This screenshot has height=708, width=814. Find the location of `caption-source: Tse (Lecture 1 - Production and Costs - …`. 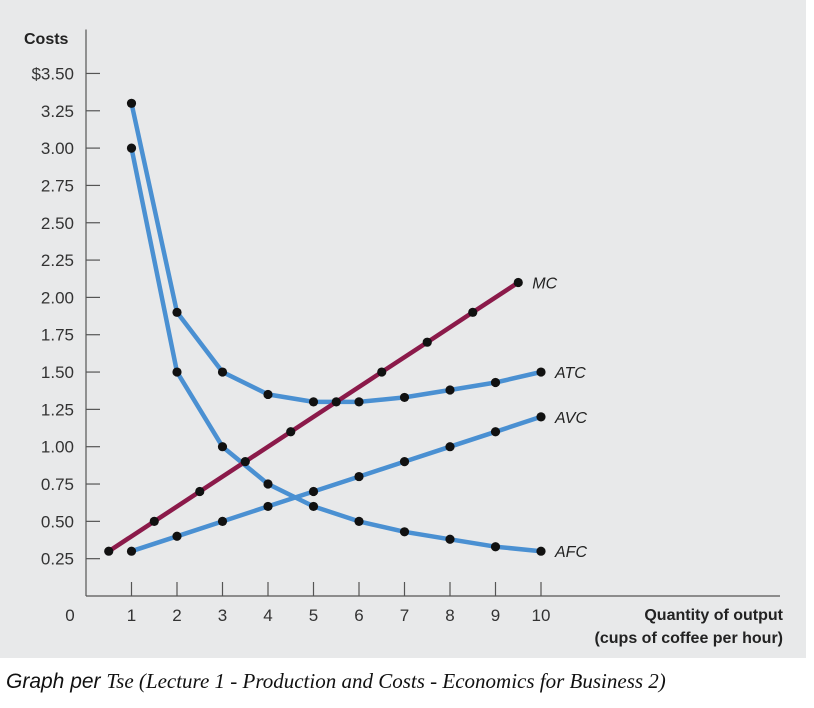

caption-source: Tse (Lecture 1 - Production and Costs - … is located at coordinates (386, 681).